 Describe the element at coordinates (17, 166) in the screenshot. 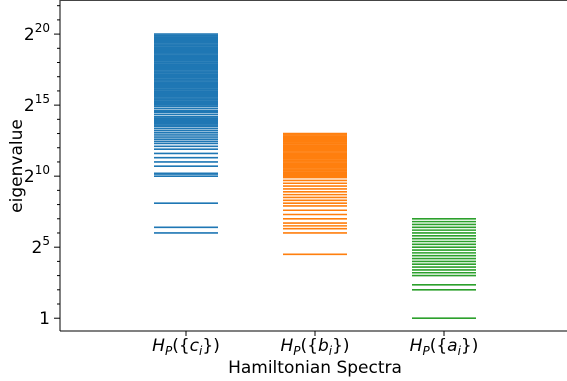

I see `y-axis-title: eigenvalue` at that location.